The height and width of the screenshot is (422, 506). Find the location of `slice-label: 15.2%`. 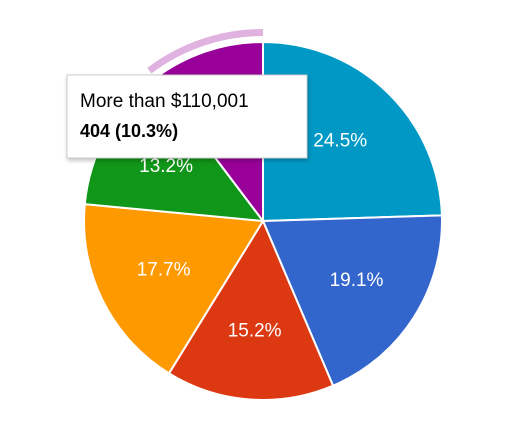

slice-label: 15.2% is located at coordinates (255, 331).